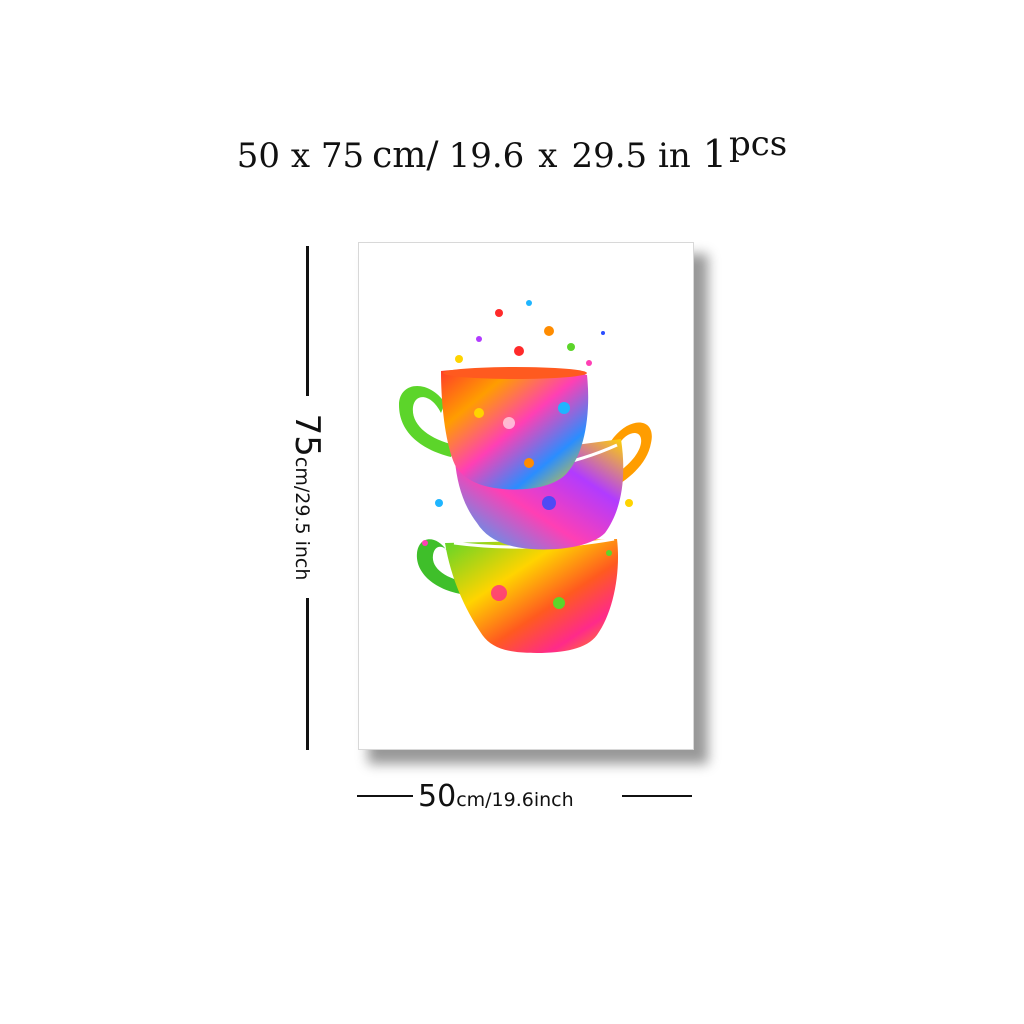 The width and height of the screenshot is (1024, 1024). I want to click on width-dimension-line-left, so click(385, 796).